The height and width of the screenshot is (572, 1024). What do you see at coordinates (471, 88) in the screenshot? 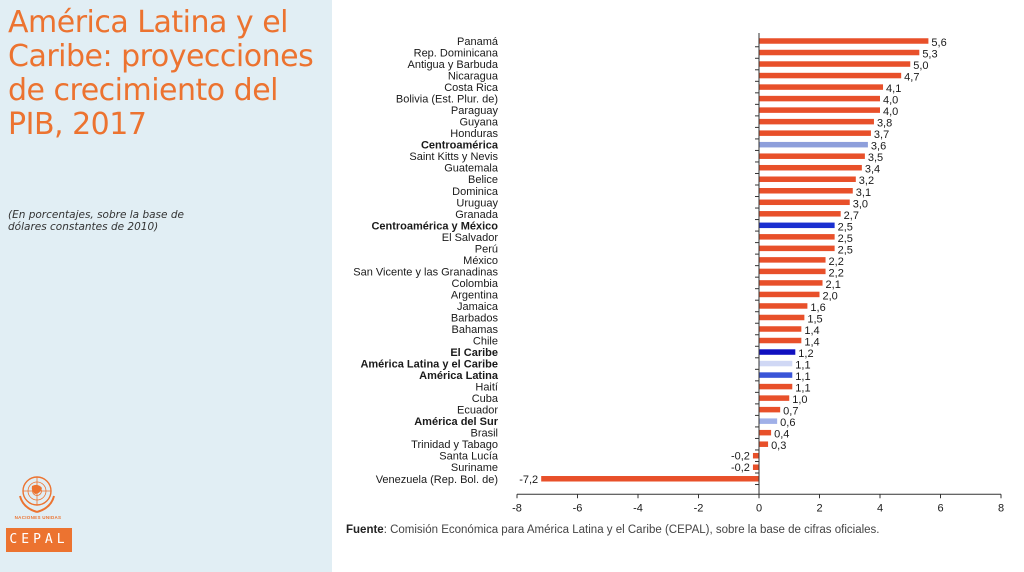
I see `category-label: Costa Rica` at bounding box center [471, 88].